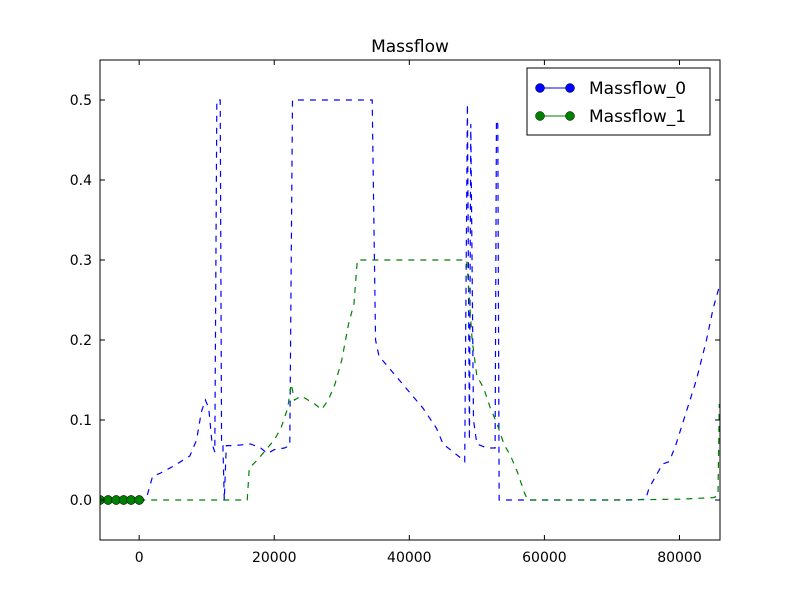 The width and height of the screenshot is (800, 600). I want to click on x-tick-label: 80000, so click(679, 558).